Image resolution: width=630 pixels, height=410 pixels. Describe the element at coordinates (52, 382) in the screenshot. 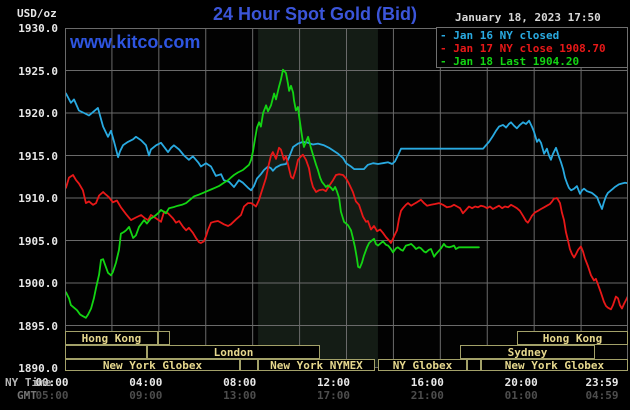

I see `ny-time-tick-label: 00:00` at that location.